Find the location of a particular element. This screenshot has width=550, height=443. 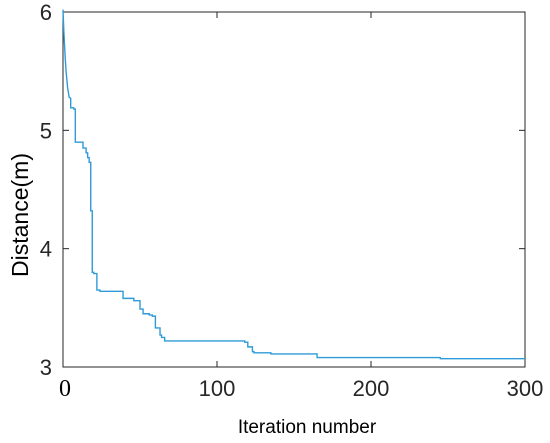

x-tick-label: 100 is located at coordinates (217, 388).